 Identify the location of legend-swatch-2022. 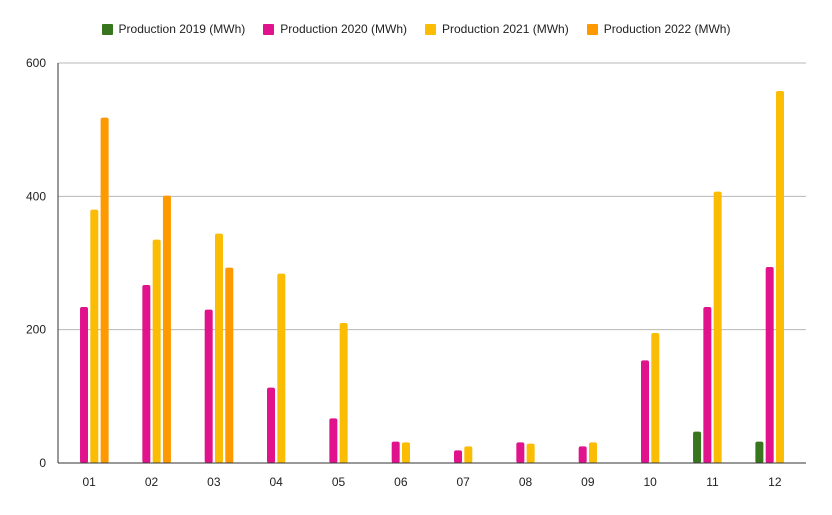
(592, 29).